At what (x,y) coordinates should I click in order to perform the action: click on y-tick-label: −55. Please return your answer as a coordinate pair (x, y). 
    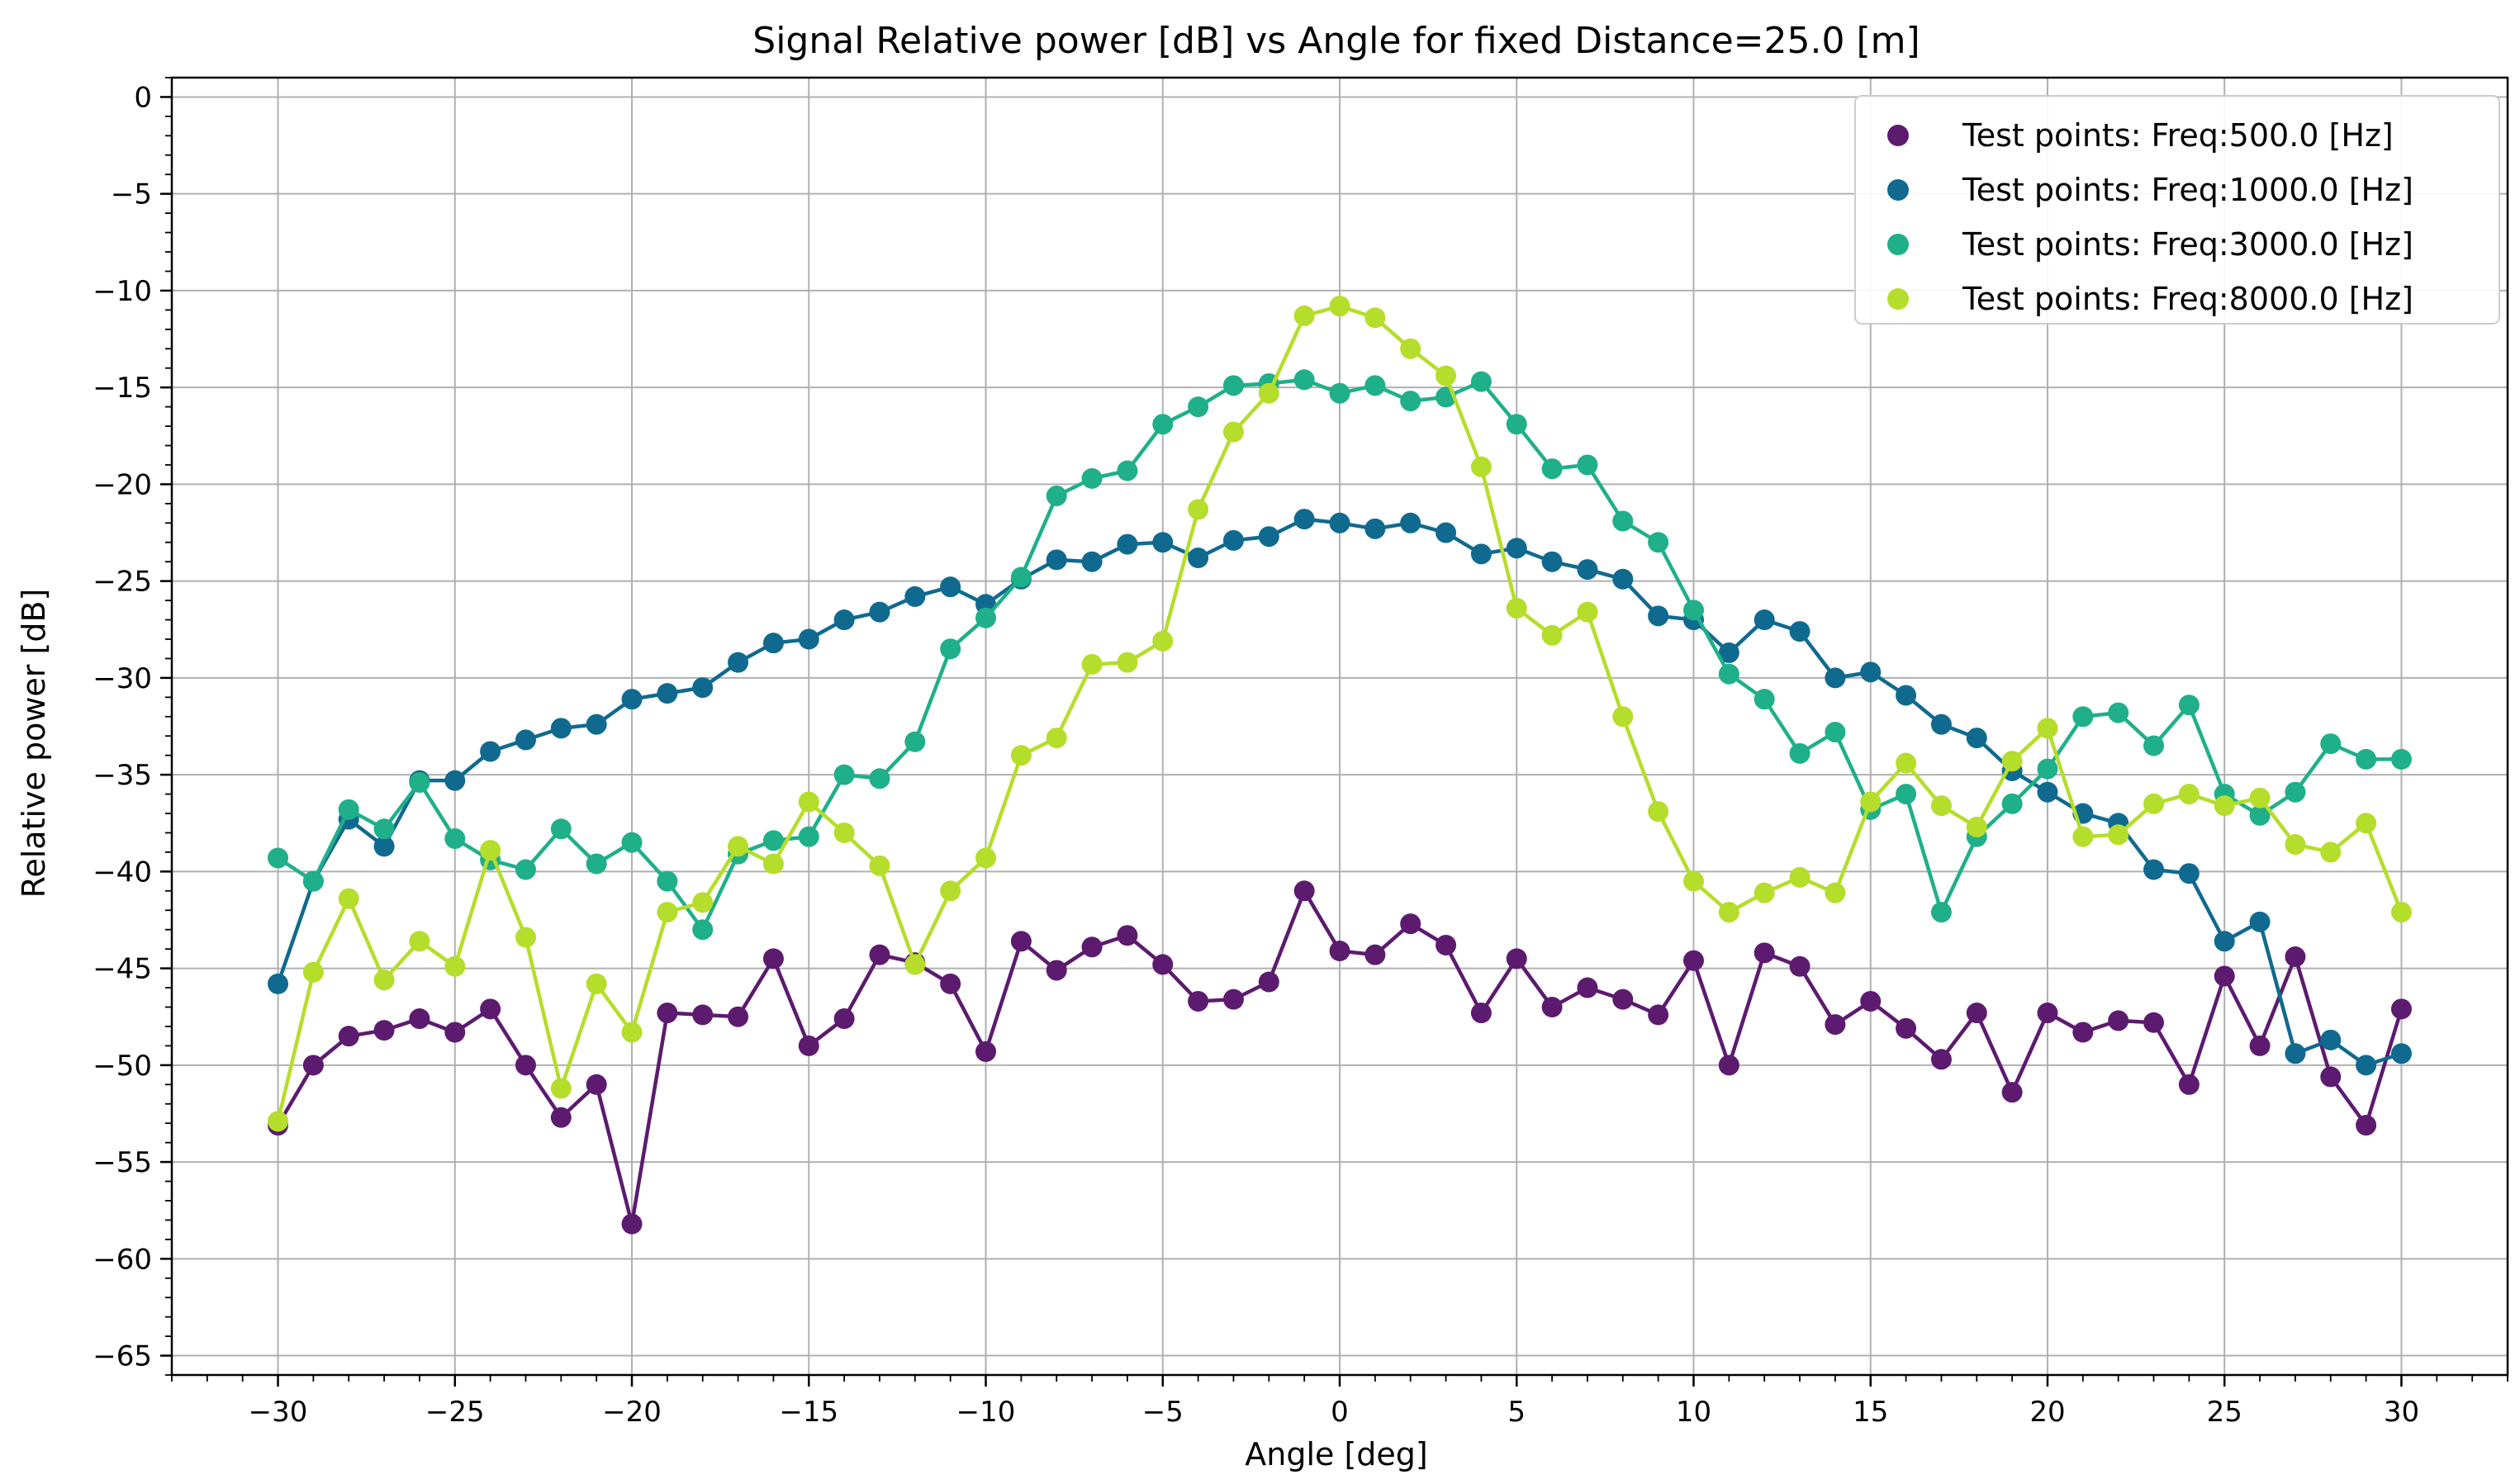
    Looking at the image, I should click on (122, 1162).